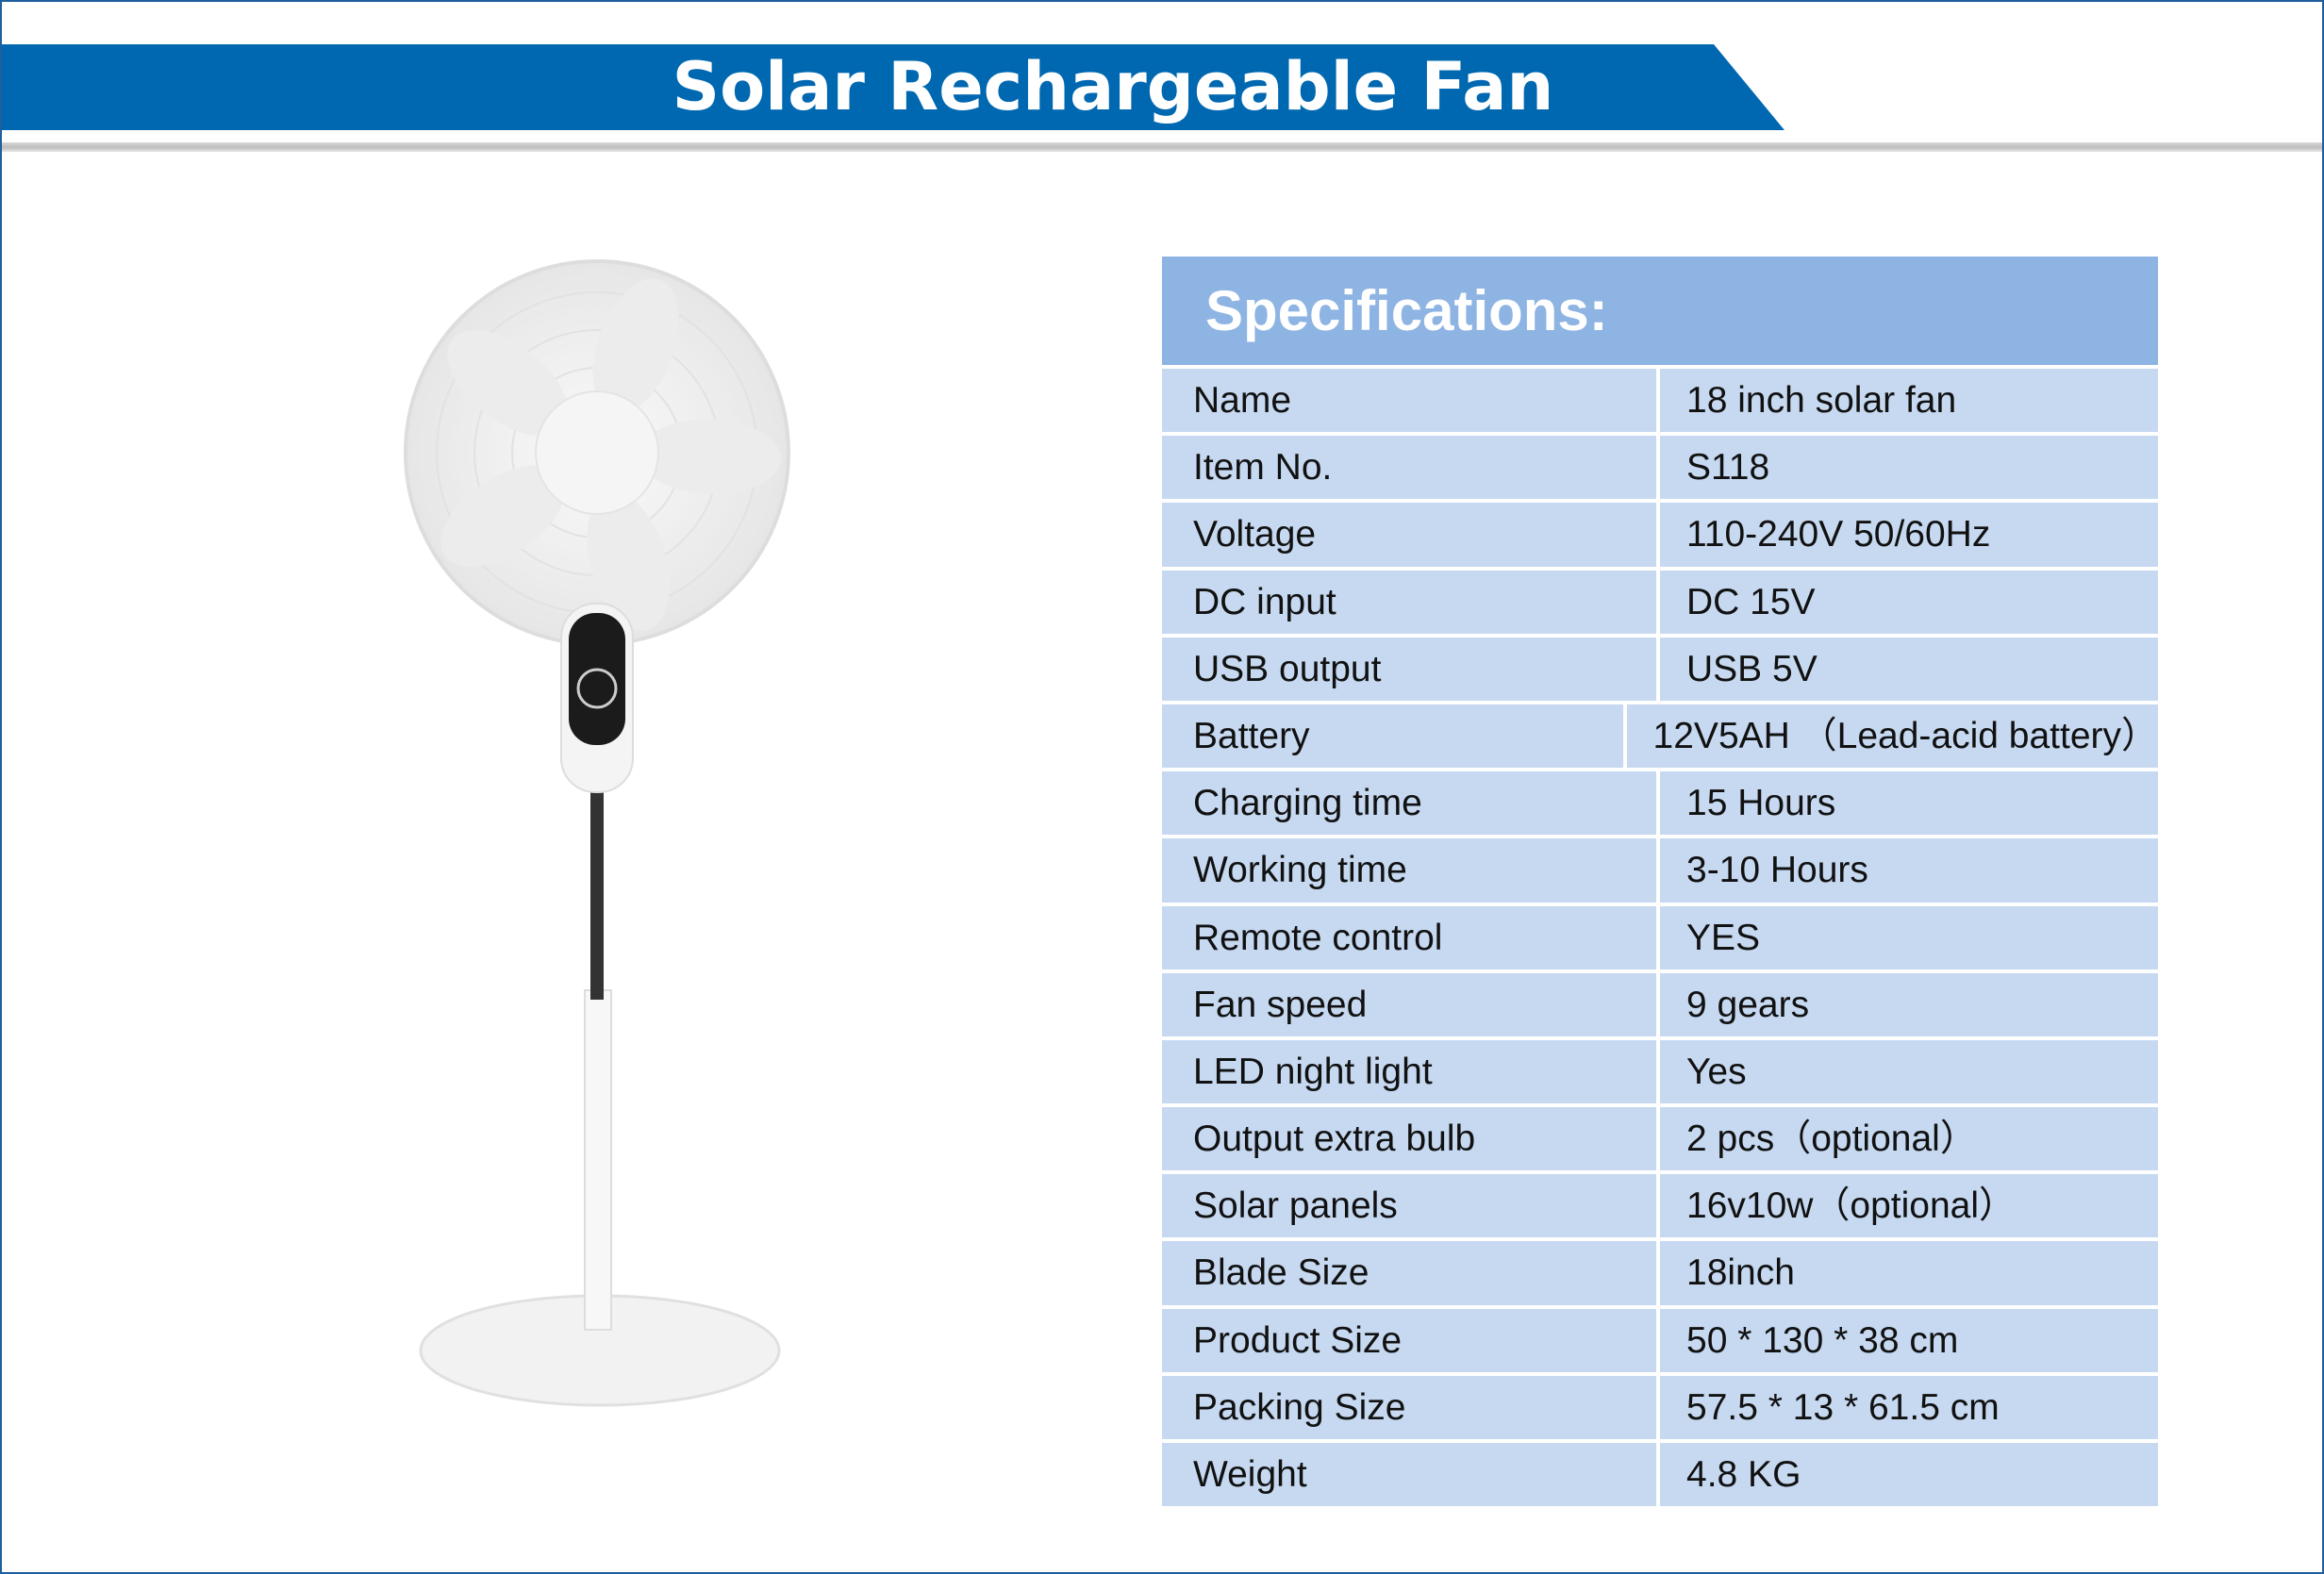 This screenshot has width=2324, height=1574. Describe the element at coordinates (1411, 401) in the screenshot. I see `spec-label: Name` at that location.